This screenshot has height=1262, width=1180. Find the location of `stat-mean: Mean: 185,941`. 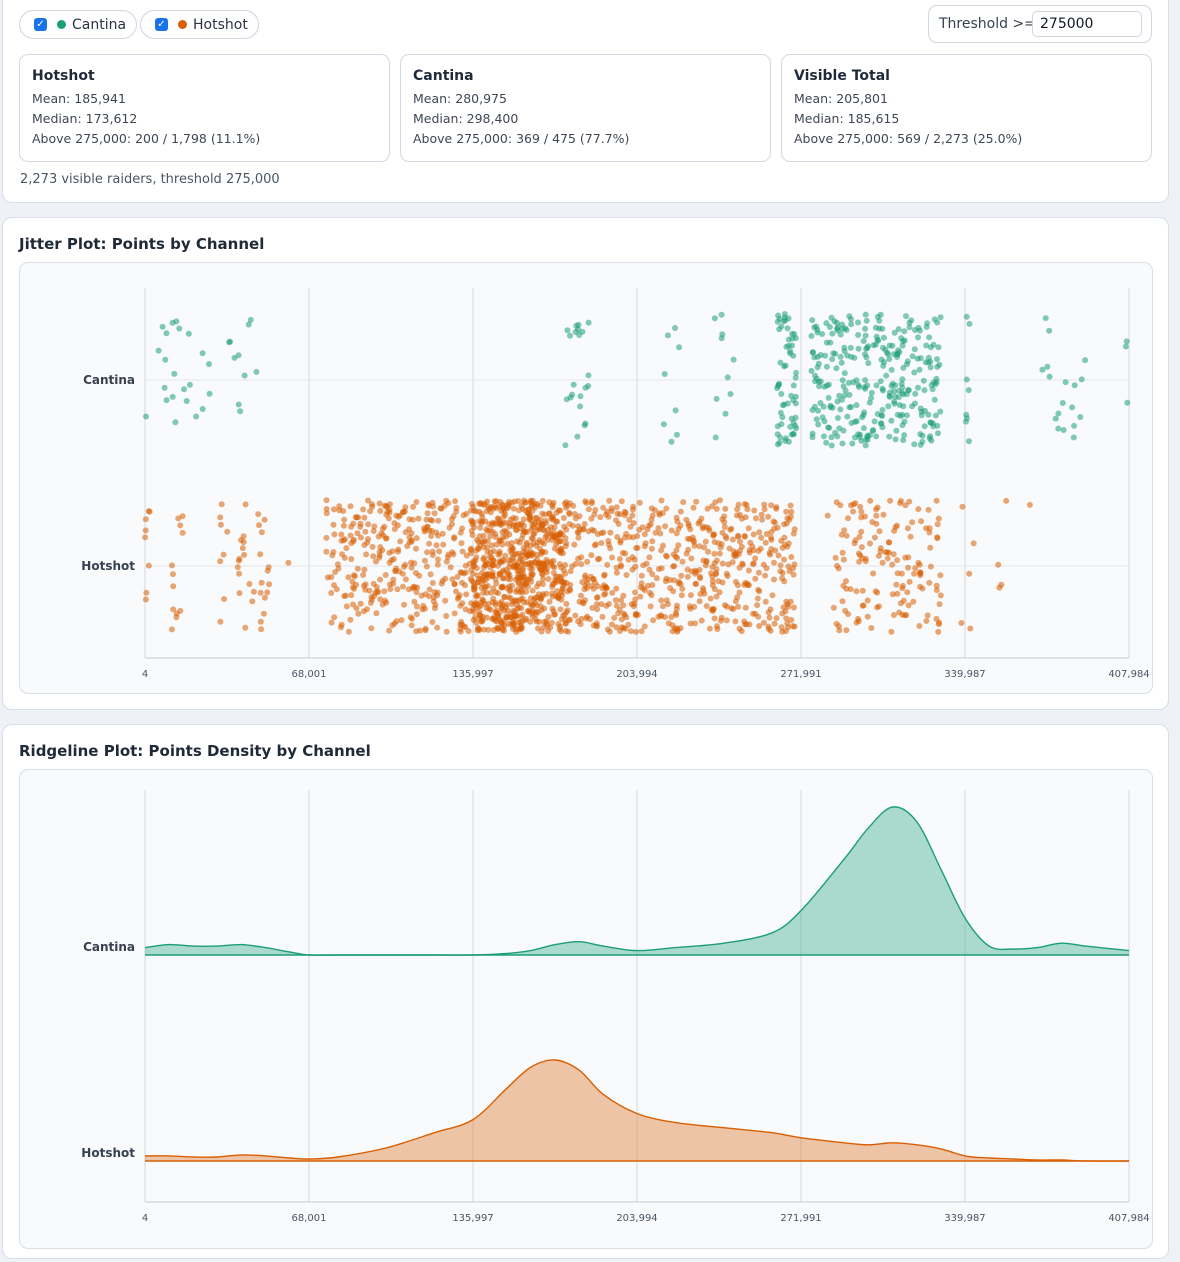

stat-mean: Mean: 185,941 is located at coordinates (79, 98).